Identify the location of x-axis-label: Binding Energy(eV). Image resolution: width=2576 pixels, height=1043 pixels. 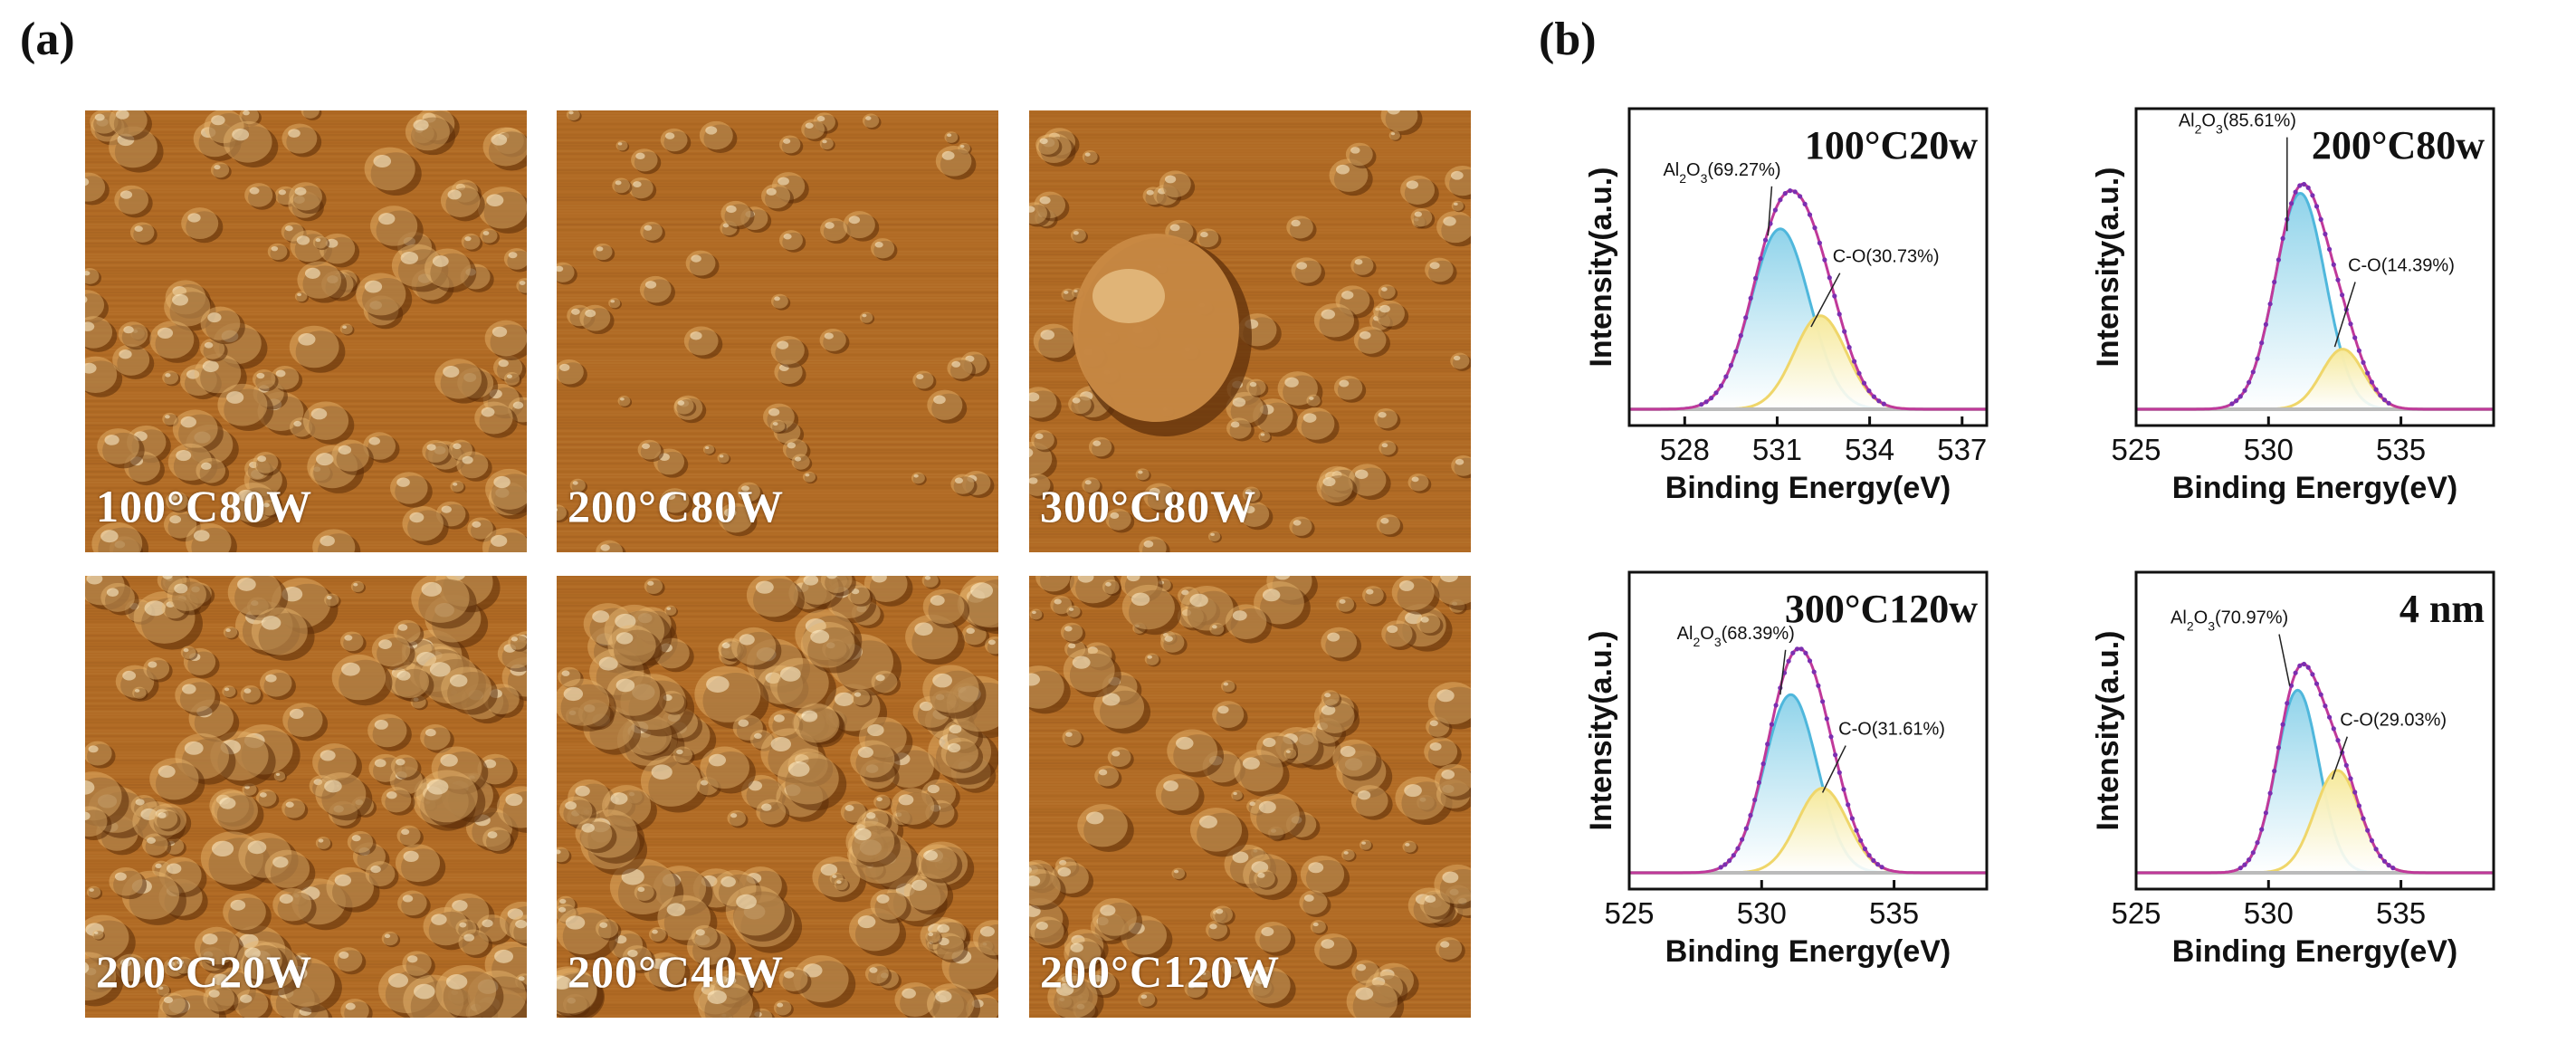
(2314, 488).